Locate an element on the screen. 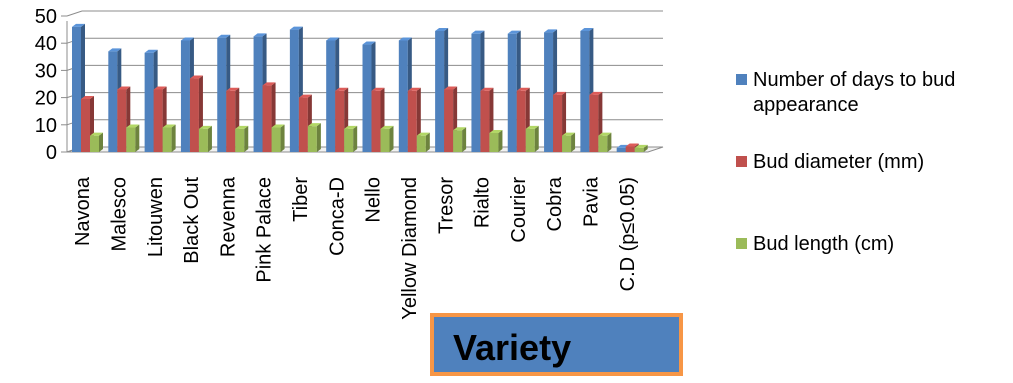  legend-item-days: Number of days to bud appearance is located at coordinates (869, 93).